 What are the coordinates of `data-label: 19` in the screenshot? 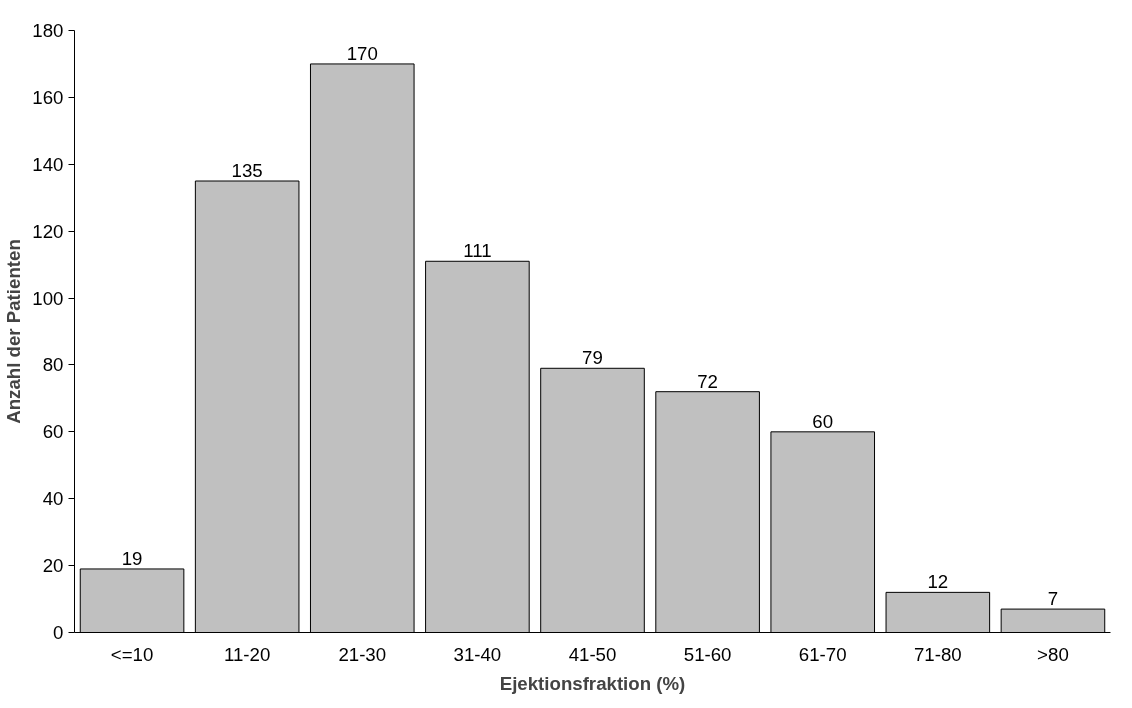 It's located at (132, 558).